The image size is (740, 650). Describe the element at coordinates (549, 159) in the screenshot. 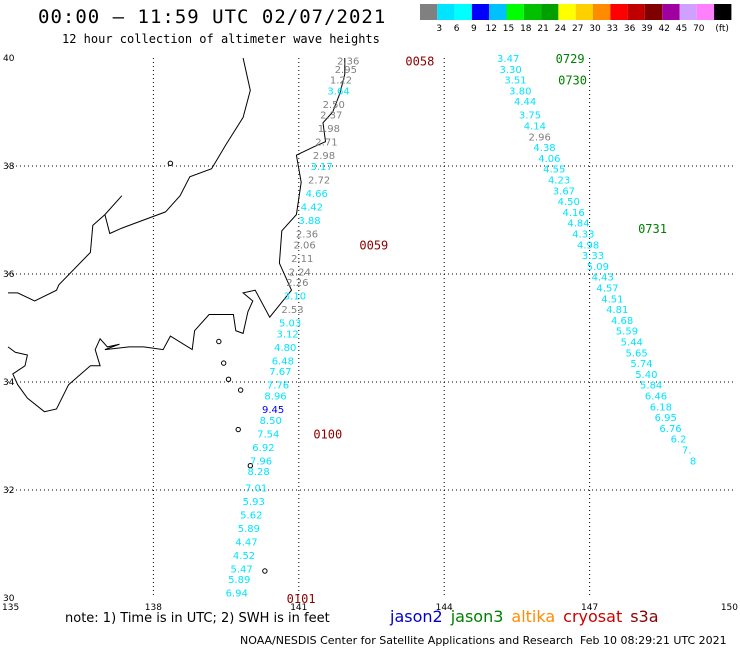

I see `swh-value-jason3: 4.06` at that location.